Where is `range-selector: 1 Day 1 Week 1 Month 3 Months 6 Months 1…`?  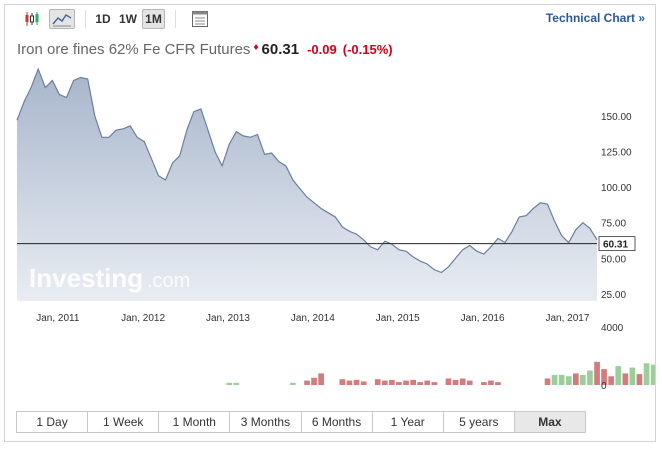 range-selector: 1 Day 1 Week 1 Month 3 Months 6 Months 1… is located at coordinates (301, 422).